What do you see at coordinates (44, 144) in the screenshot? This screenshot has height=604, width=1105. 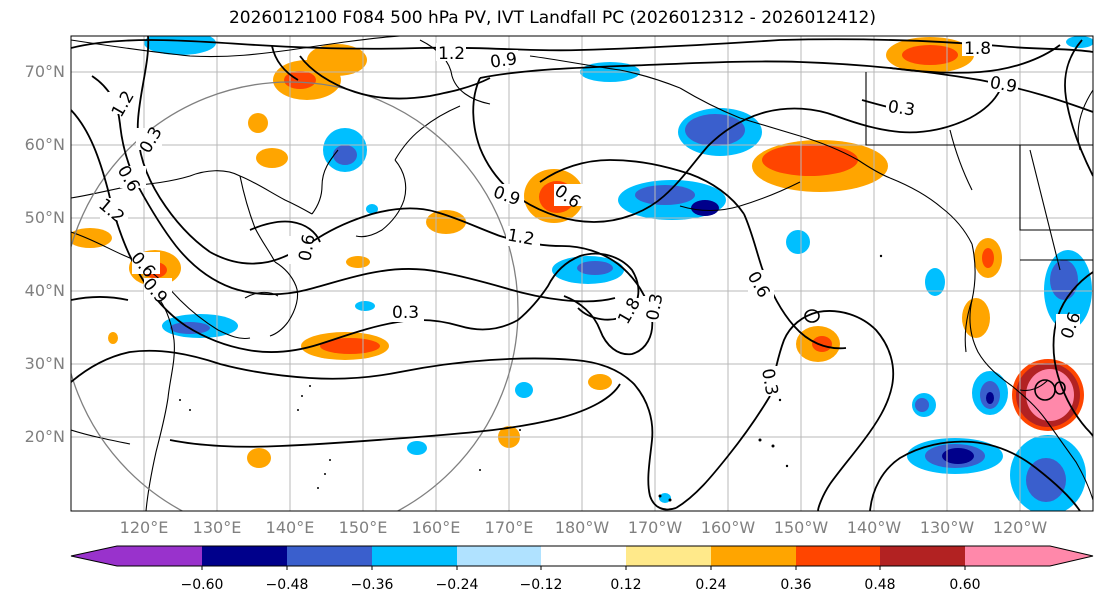 I see `lat-label: 60°N` at bounding box center [44, 144].